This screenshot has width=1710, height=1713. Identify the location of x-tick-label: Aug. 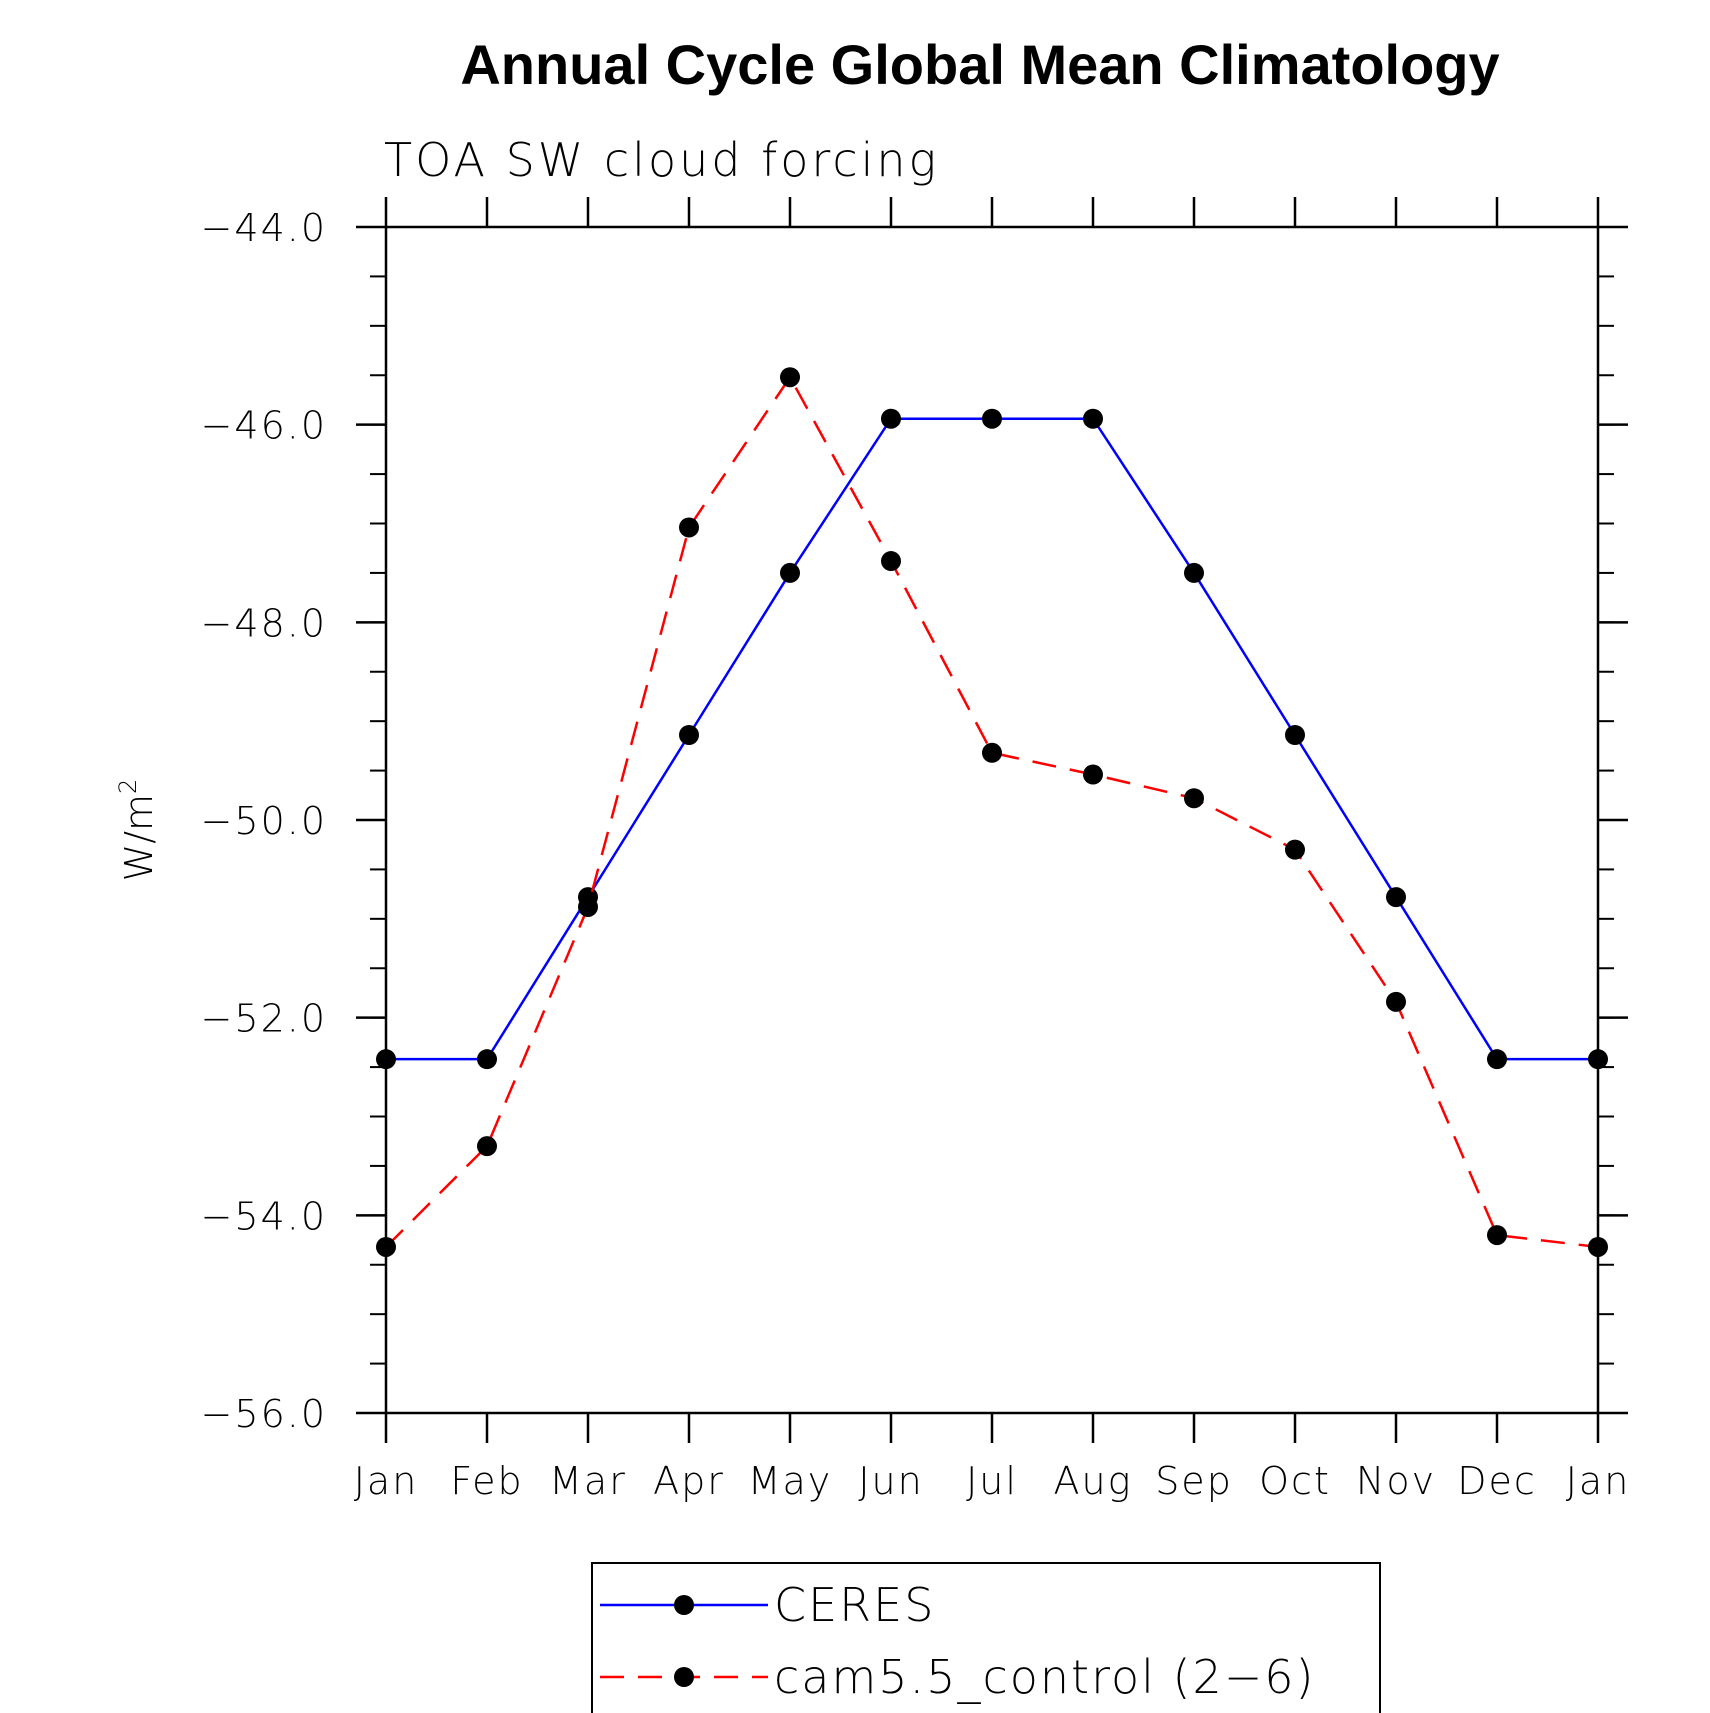
(1093, 1481).